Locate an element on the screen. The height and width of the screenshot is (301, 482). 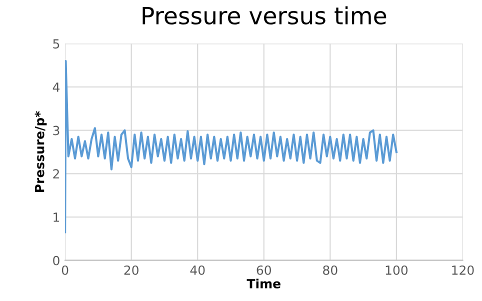
chart-title: Pressure versus time is located at coordinates (264, 15).